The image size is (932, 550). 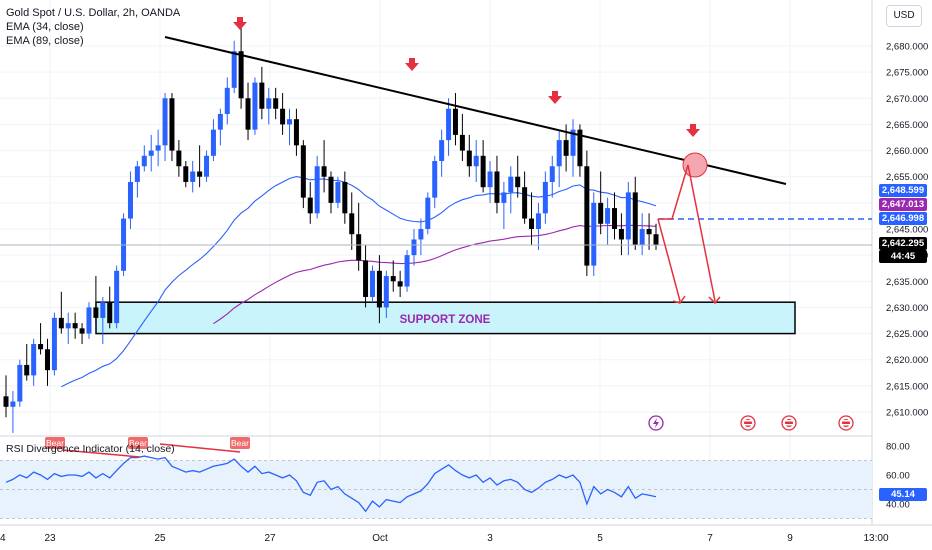 What do you see at coordinates (444, 538) in the screenshot?
I see `time-axis: 23 25 27 Oct 3 5 7 9 13:00 14` at bounding box center [444, 538].